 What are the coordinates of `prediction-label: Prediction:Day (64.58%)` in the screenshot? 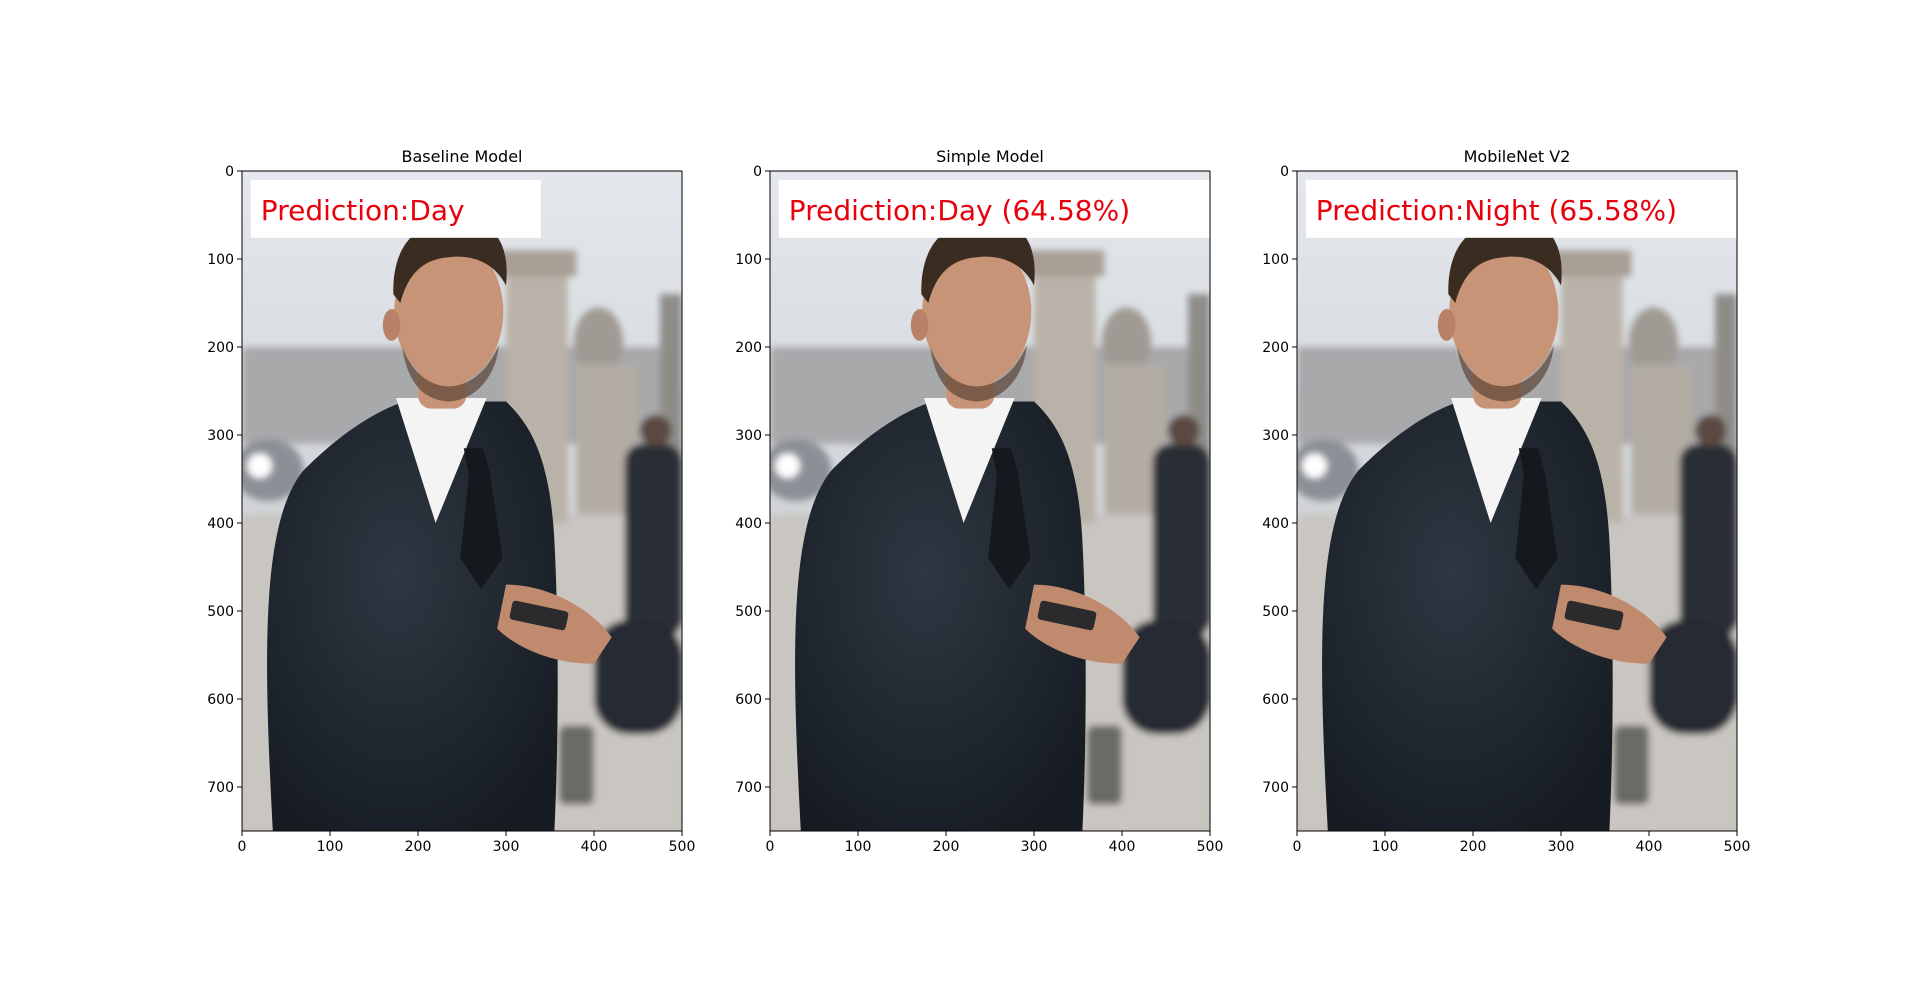 It's located at (959, 210).